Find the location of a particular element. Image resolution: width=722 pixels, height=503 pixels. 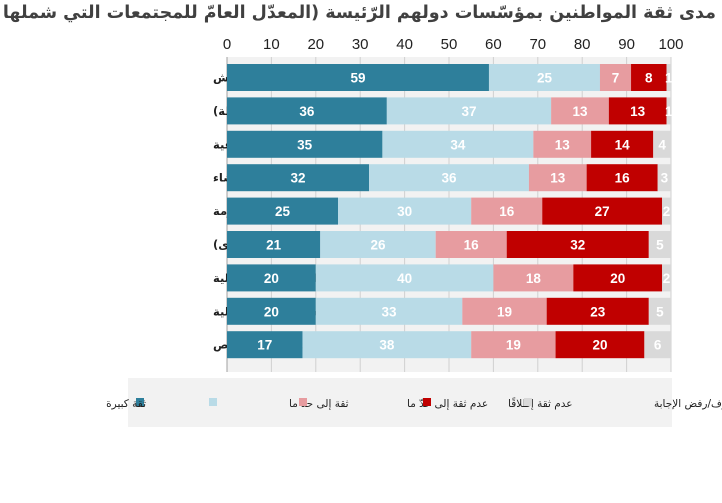

data-label: 26 is located at coordinates (378, 245).